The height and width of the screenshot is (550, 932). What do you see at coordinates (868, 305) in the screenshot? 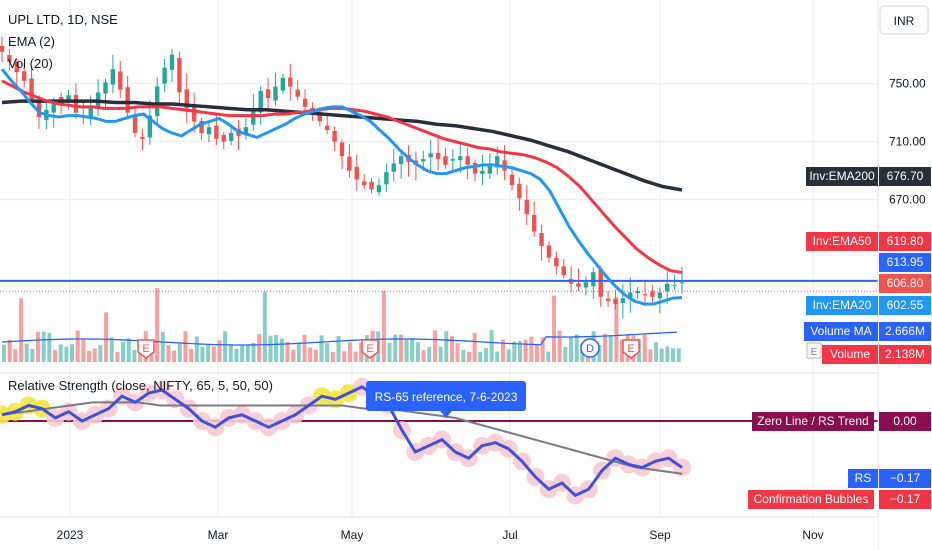
I see `value-tag: Inv:EMA20 602.55` at bounding box center [868, 305].